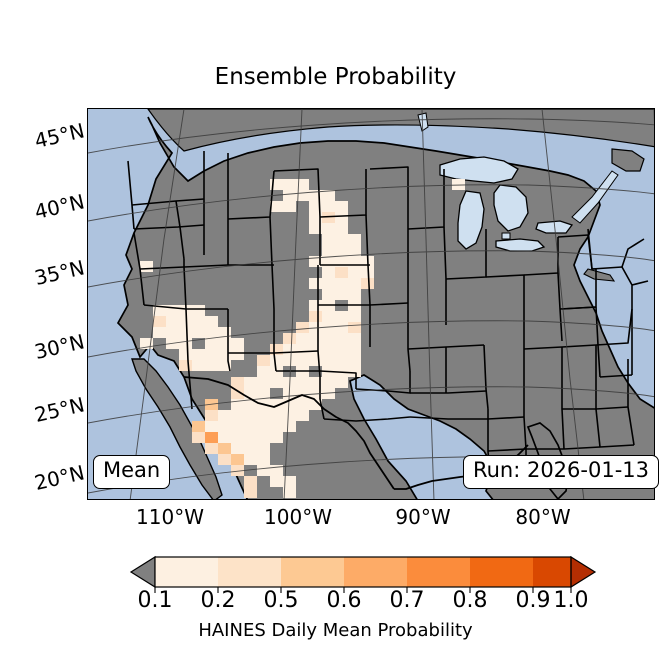 This screenshot has width=671, height=658. What do you see at coordinates (155, 600) in the screenshot?
I see `colorbar-tick-0: 0.1` at bounding box center [155, 600].